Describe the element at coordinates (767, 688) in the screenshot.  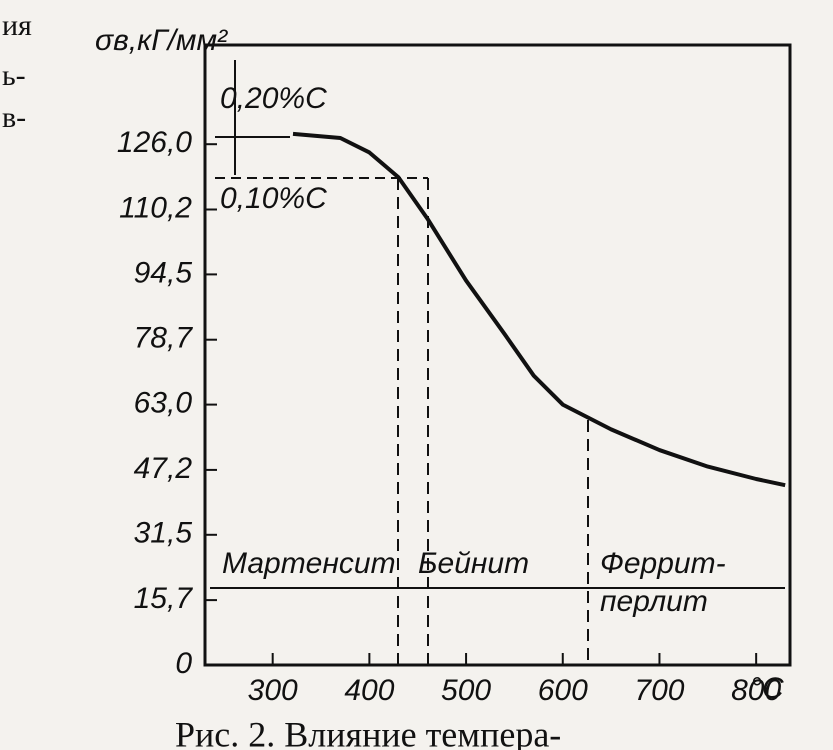
I see `x-unit-label: °C` at that location.